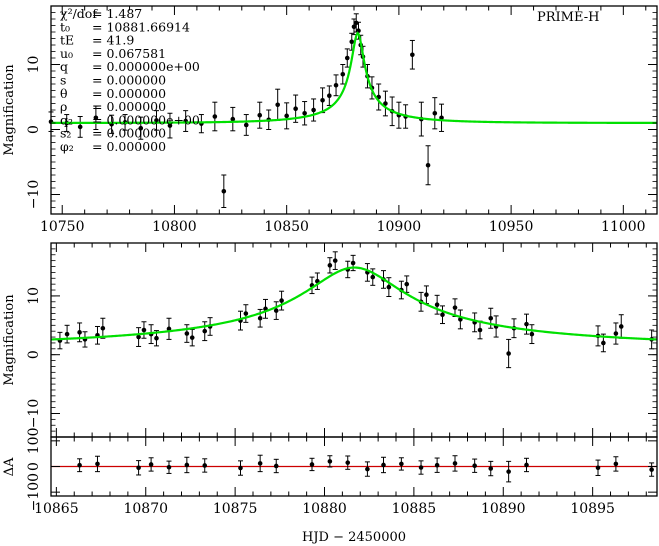  Describe the element at coordinates (235, 509) in the screenshot. I see `residual-xtick-label: 10875` at that location.